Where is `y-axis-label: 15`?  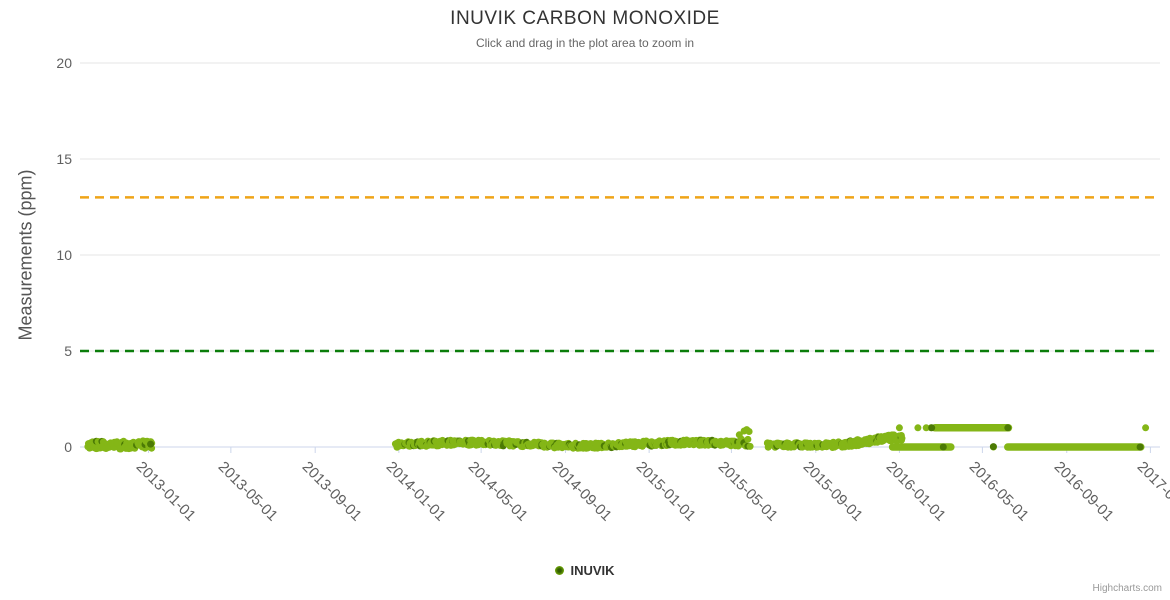 y-axis-label: 15 is located at coordinates (64, 159).